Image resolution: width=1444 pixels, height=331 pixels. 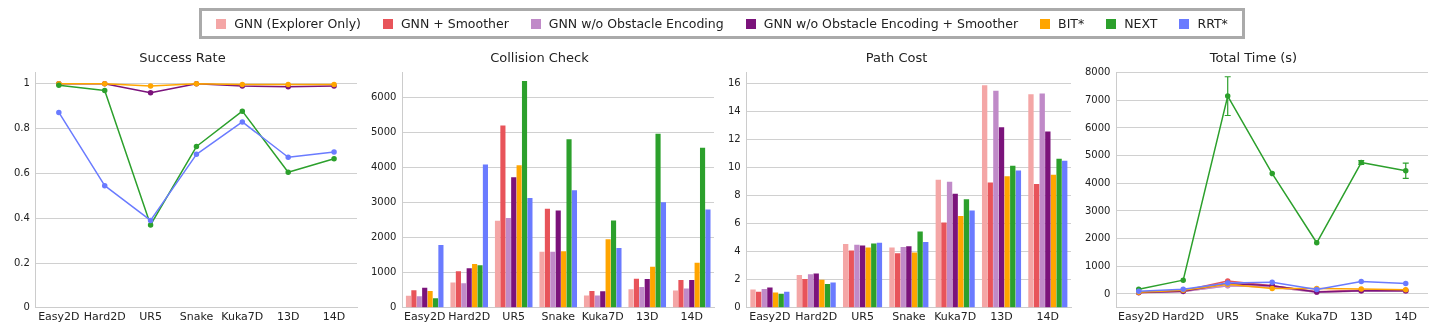 I want to click on legend-label: GNN (Explorer Only), so click(x=297, y=23).